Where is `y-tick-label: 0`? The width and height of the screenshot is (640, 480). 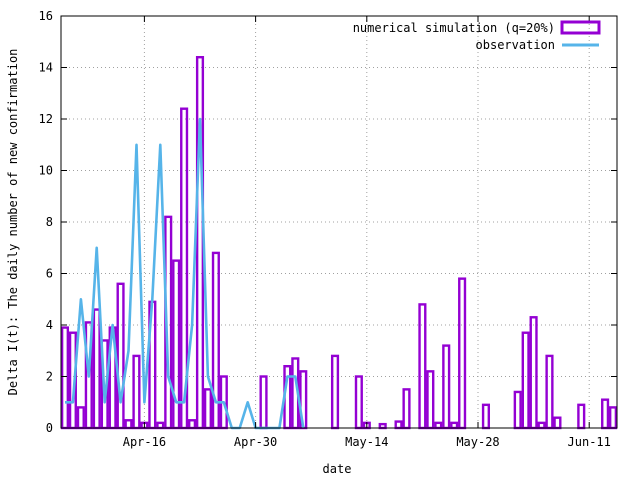
y-tick-label: 0 is located at coordinates (49, 428).